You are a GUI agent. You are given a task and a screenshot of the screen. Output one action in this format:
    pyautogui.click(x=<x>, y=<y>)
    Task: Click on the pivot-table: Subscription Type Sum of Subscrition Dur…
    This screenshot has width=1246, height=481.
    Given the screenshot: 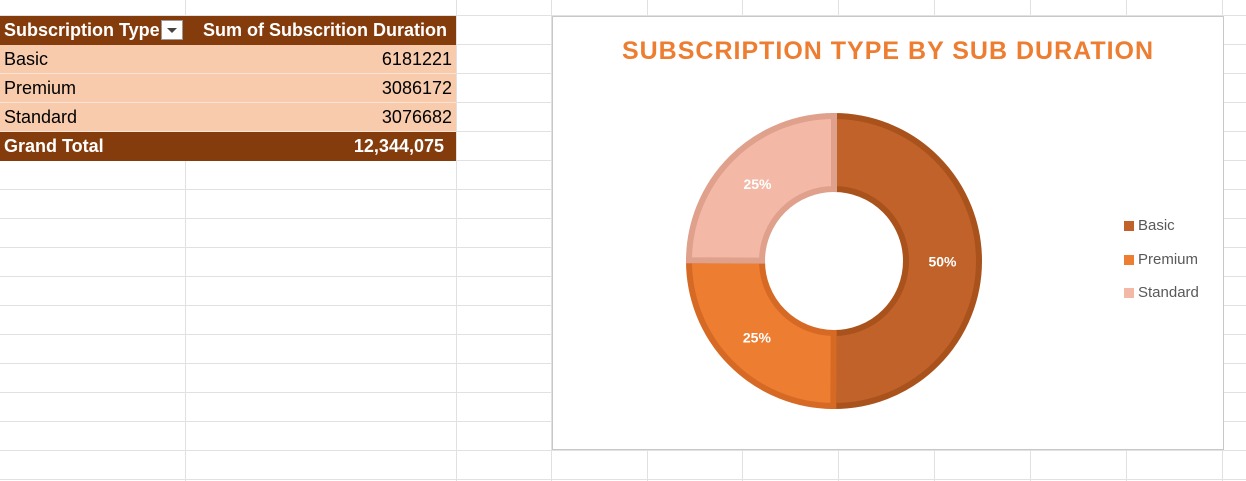 What is the action you would take?
    pyautogui.click(x=228, y=88)
    